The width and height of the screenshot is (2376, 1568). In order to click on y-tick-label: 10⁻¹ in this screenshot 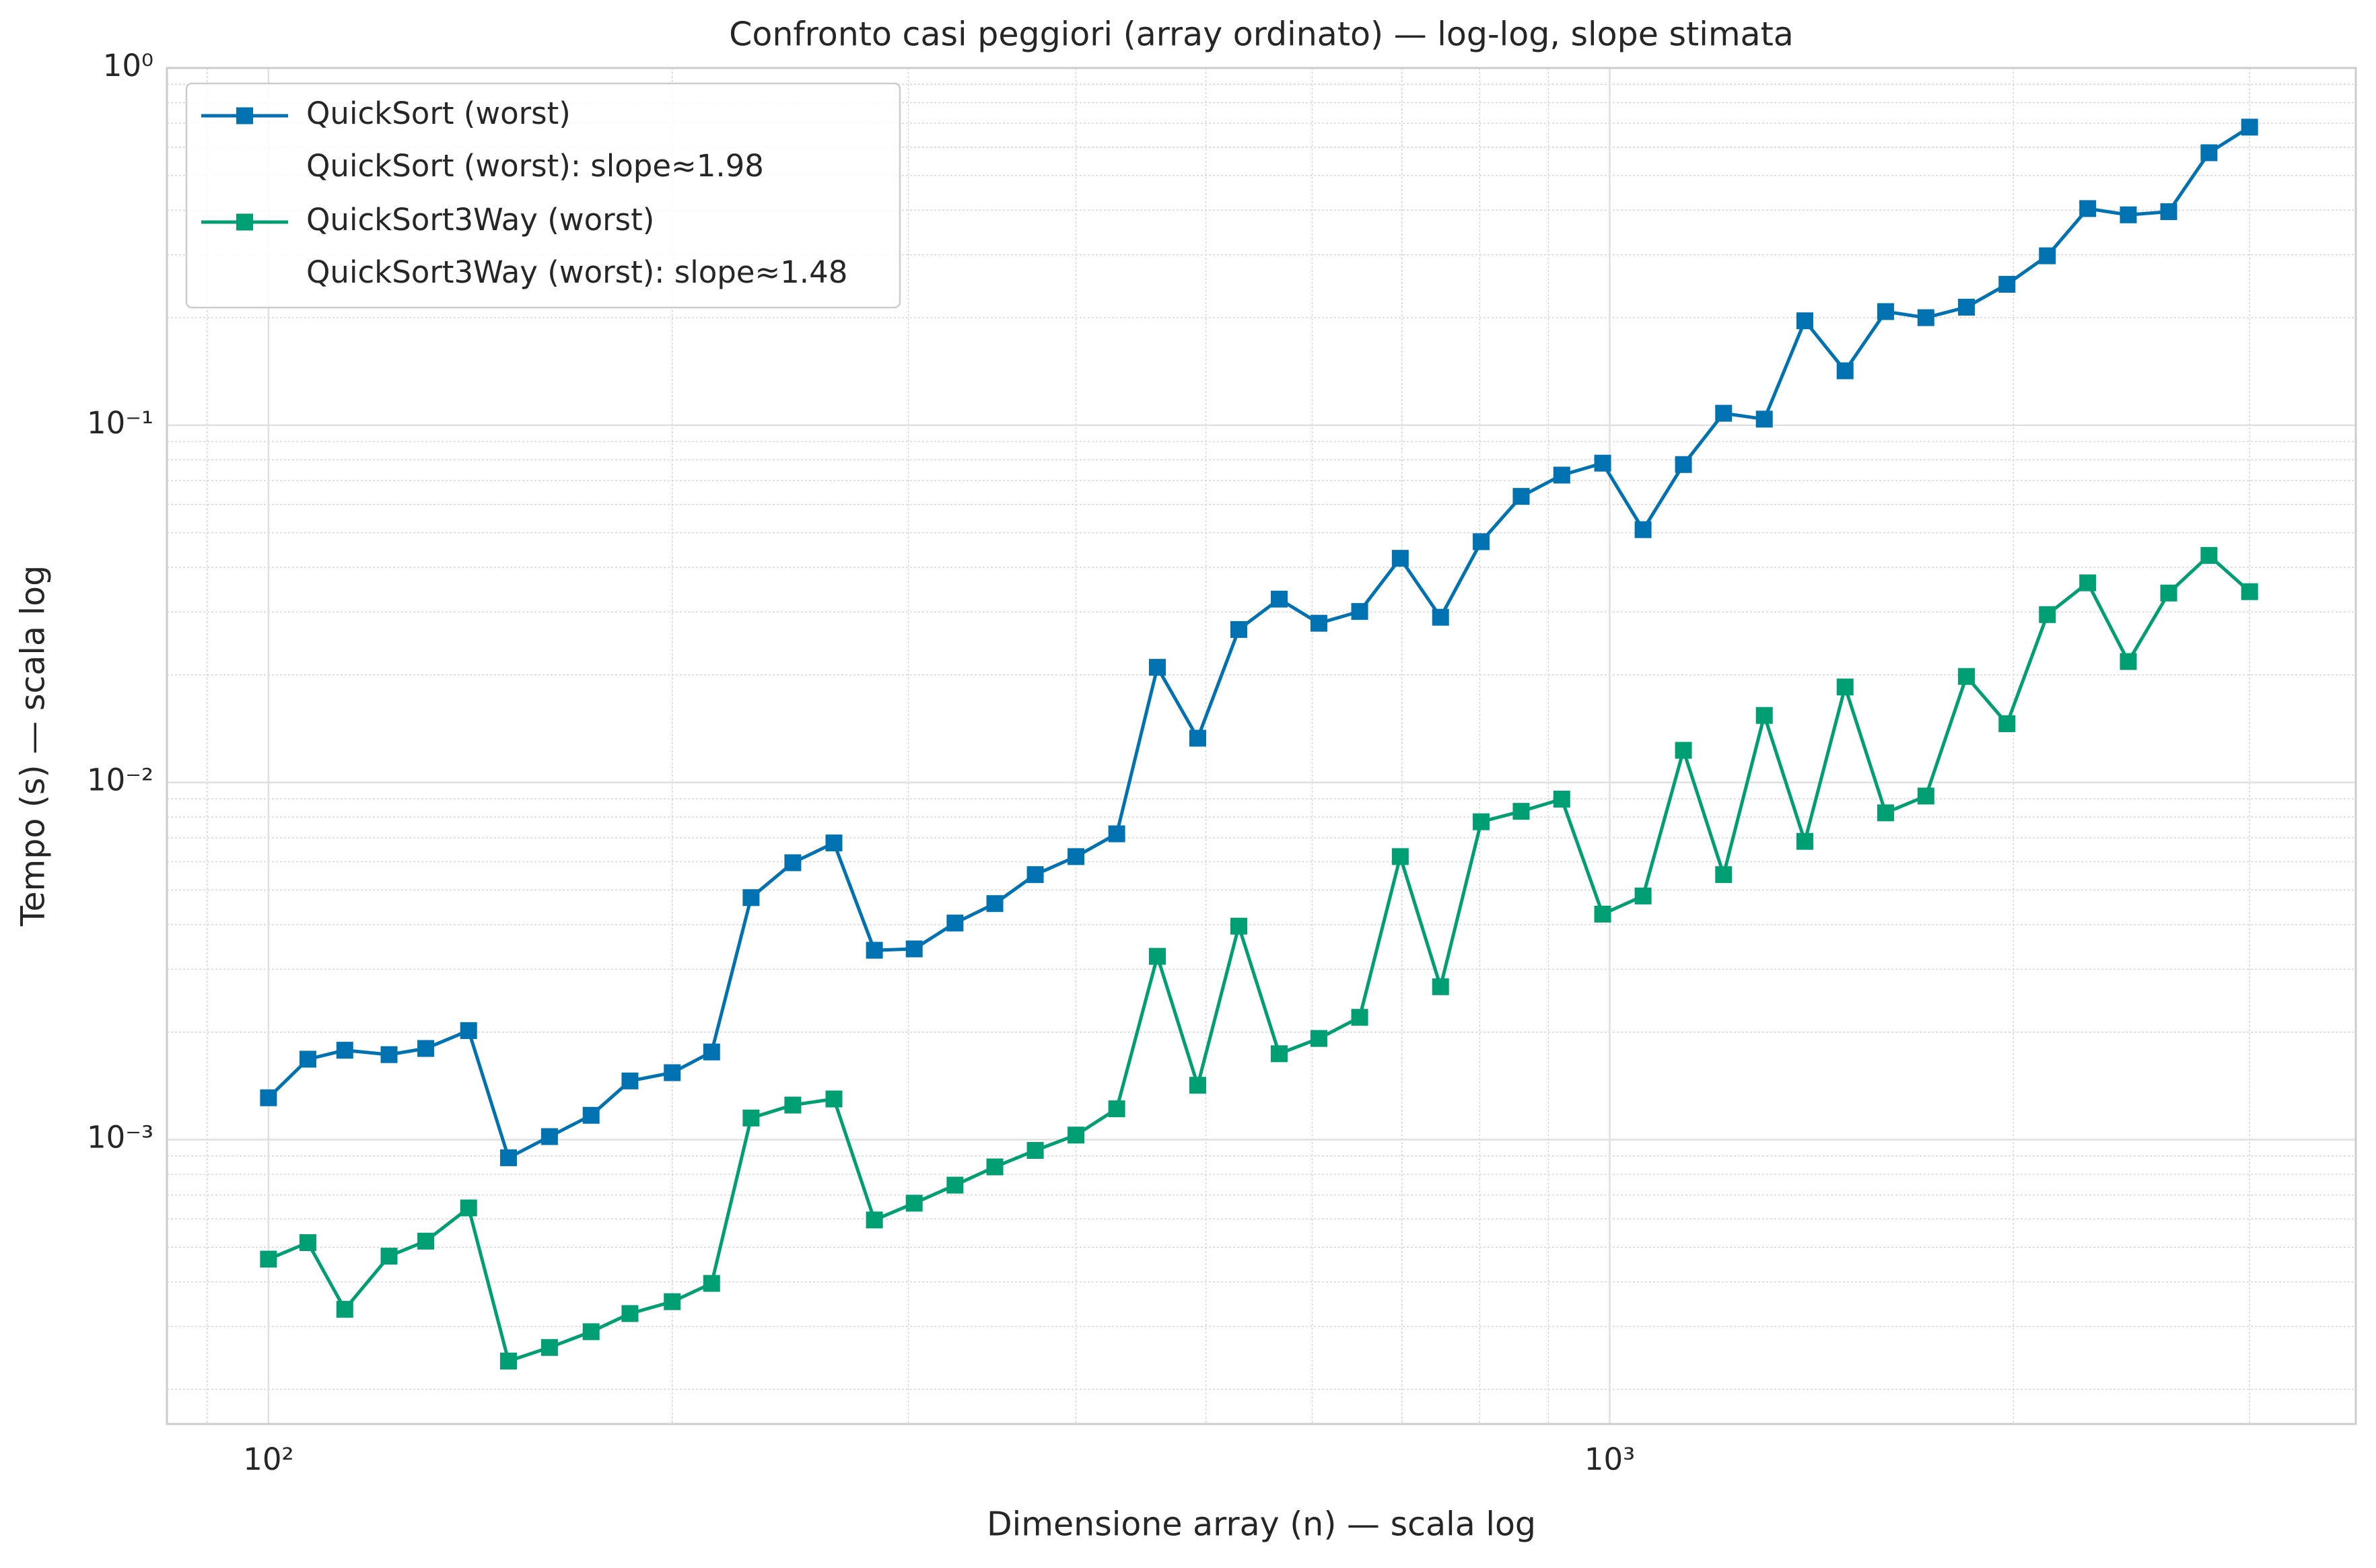, I will do `click(120, 423)`.